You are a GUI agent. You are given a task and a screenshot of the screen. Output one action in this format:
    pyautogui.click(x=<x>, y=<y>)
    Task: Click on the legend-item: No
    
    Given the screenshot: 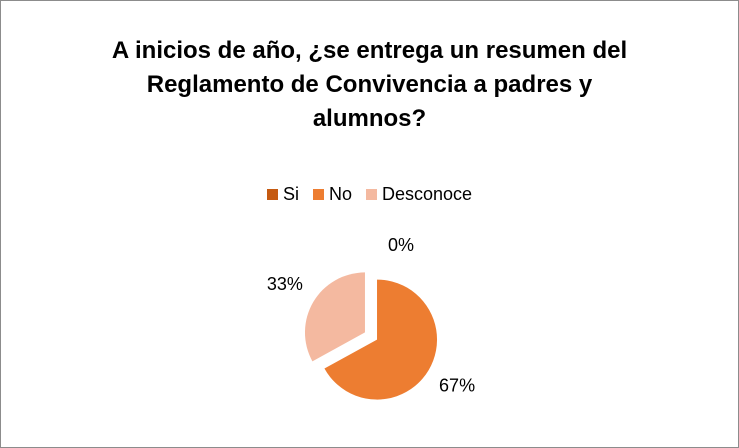 What is the action you would take?
    pyautogui.click(x=332, y=194)
    